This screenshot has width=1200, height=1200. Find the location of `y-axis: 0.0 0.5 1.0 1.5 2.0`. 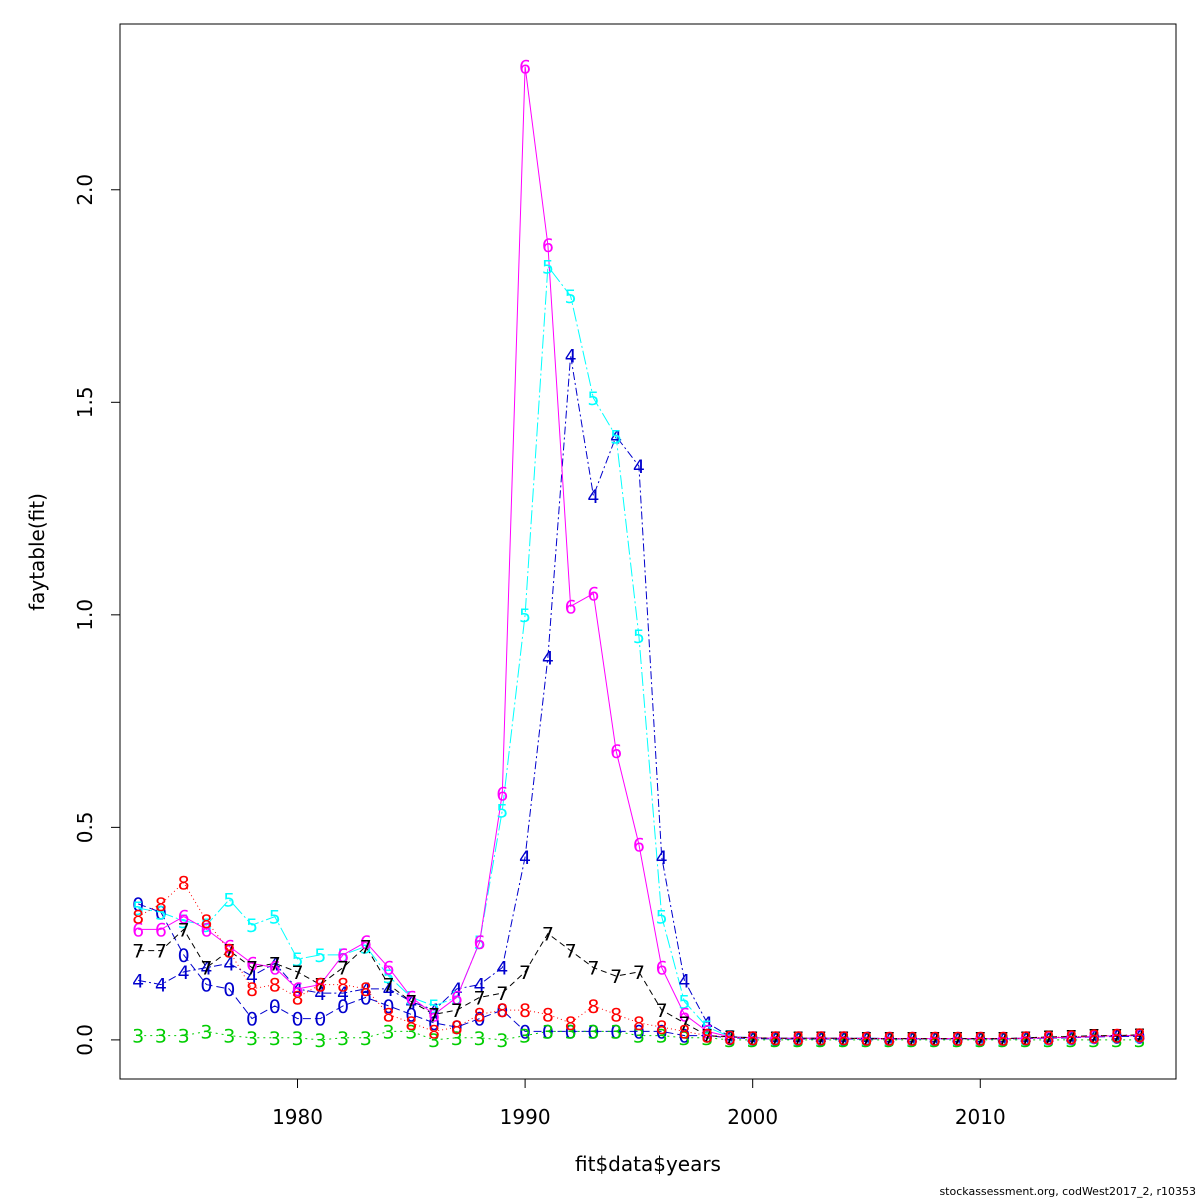

y-axis: 0.0 0.5 1.0 1.5 2.0 is located at coordinates (97, 615).